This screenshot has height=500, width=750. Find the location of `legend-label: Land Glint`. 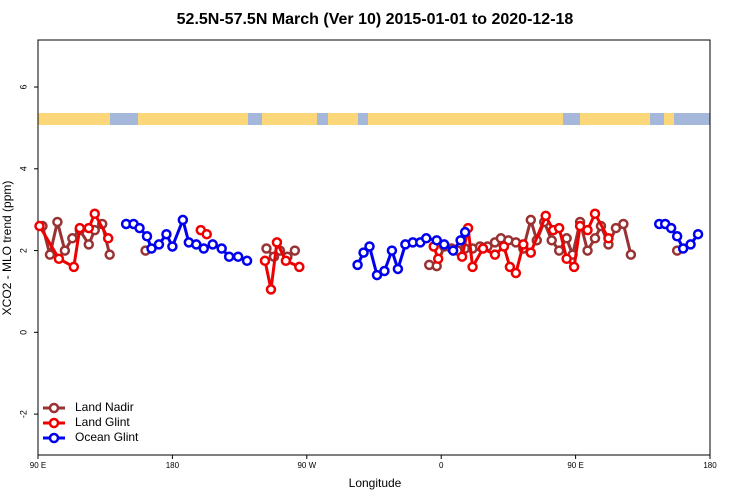

legend-label: Land Glint is located at coordinates (102, 422).